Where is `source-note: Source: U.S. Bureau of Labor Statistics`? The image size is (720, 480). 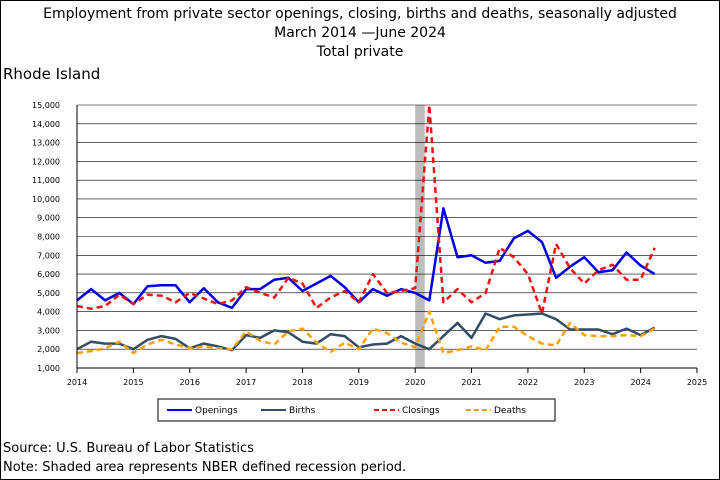 source-note: Source: U.S. Bureau of Labor Statistics is located at coordinates (128, 448).